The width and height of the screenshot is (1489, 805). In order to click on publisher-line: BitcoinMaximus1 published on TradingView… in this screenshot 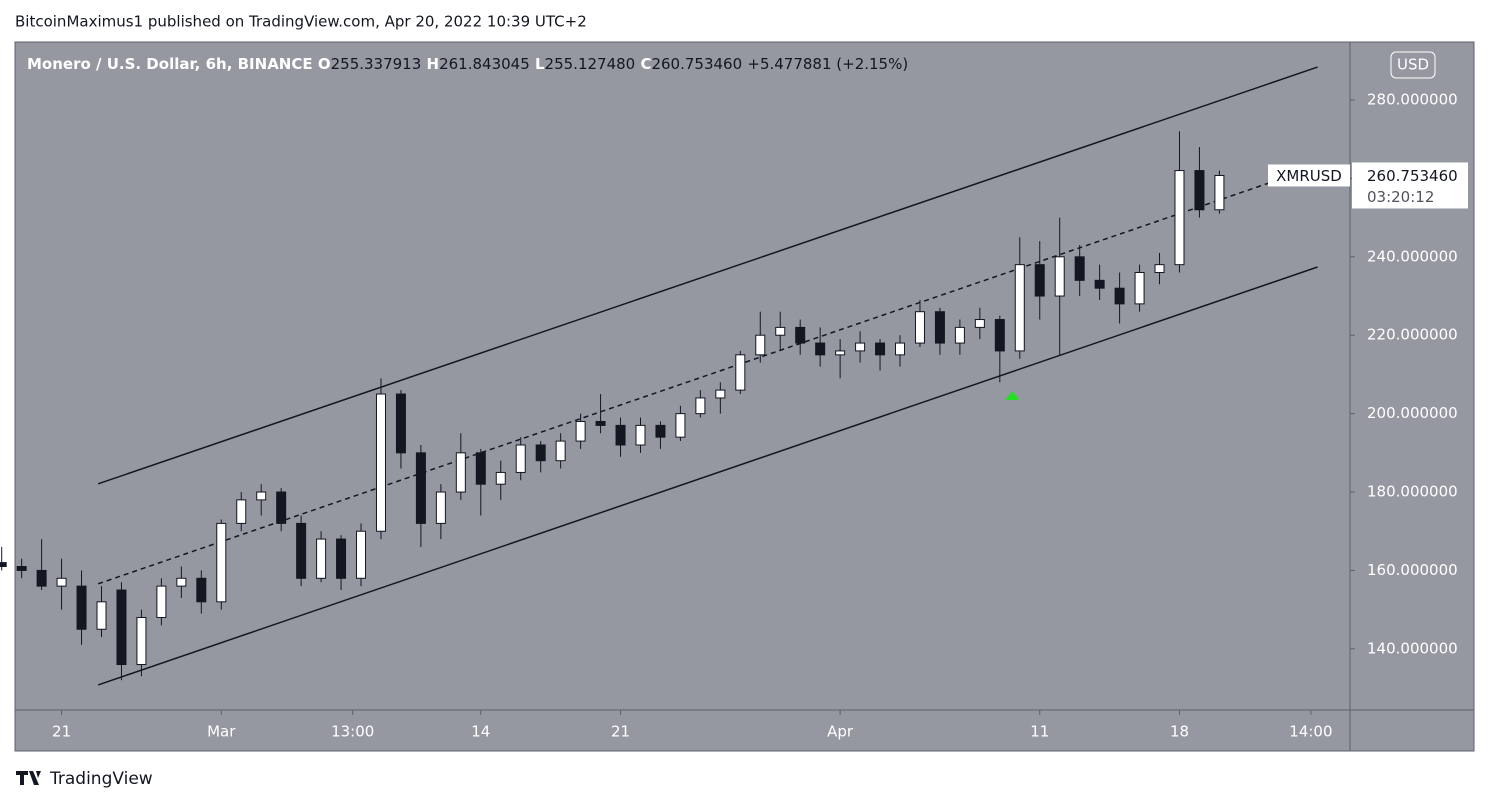, I will do `click(301, 22)`.